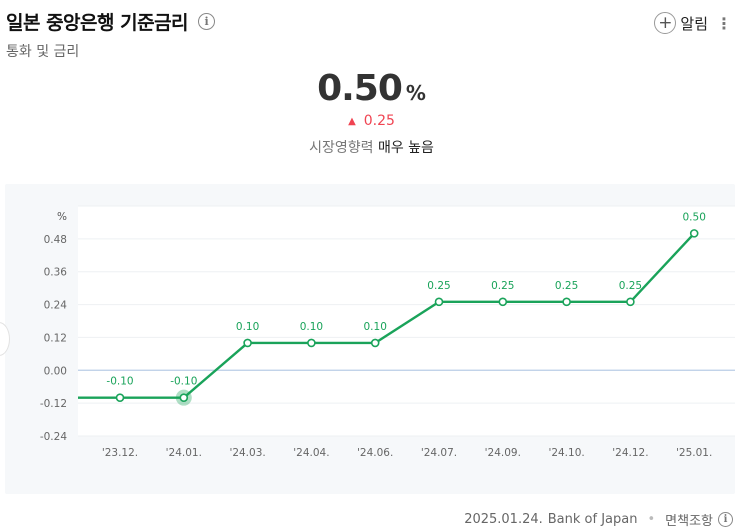  I want to click on x-tick-label: '24.09., so click(503, 453).